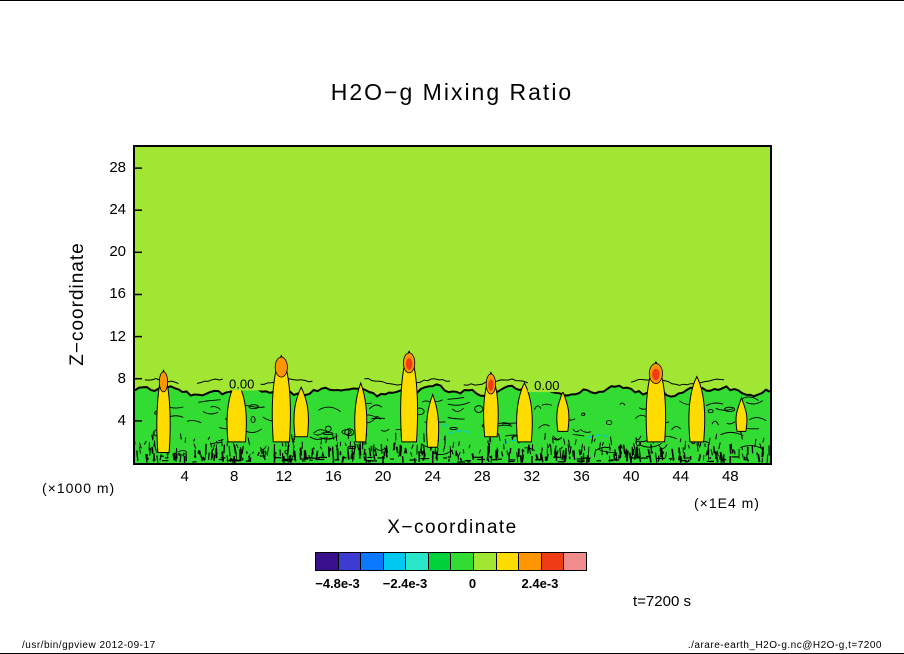 The image size is (904, 654). I want to click on footer-file: ./arare-earth_H2O-g.nc@H2O-g,t=7200, so click(784, 645).